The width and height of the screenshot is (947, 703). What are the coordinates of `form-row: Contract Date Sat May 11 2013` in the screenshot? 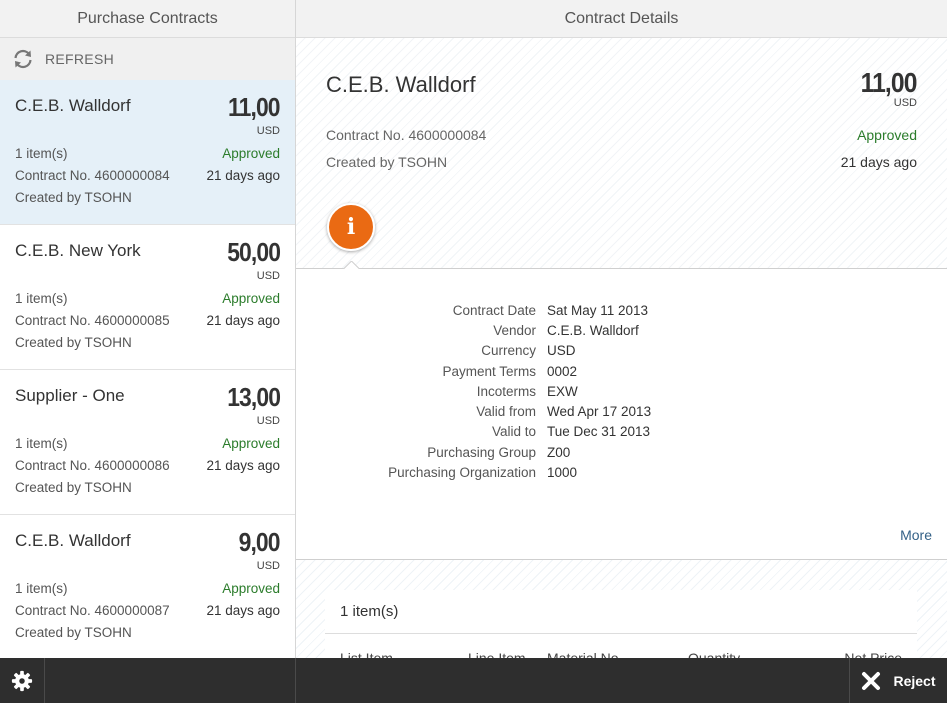 It's located at (621, 310).